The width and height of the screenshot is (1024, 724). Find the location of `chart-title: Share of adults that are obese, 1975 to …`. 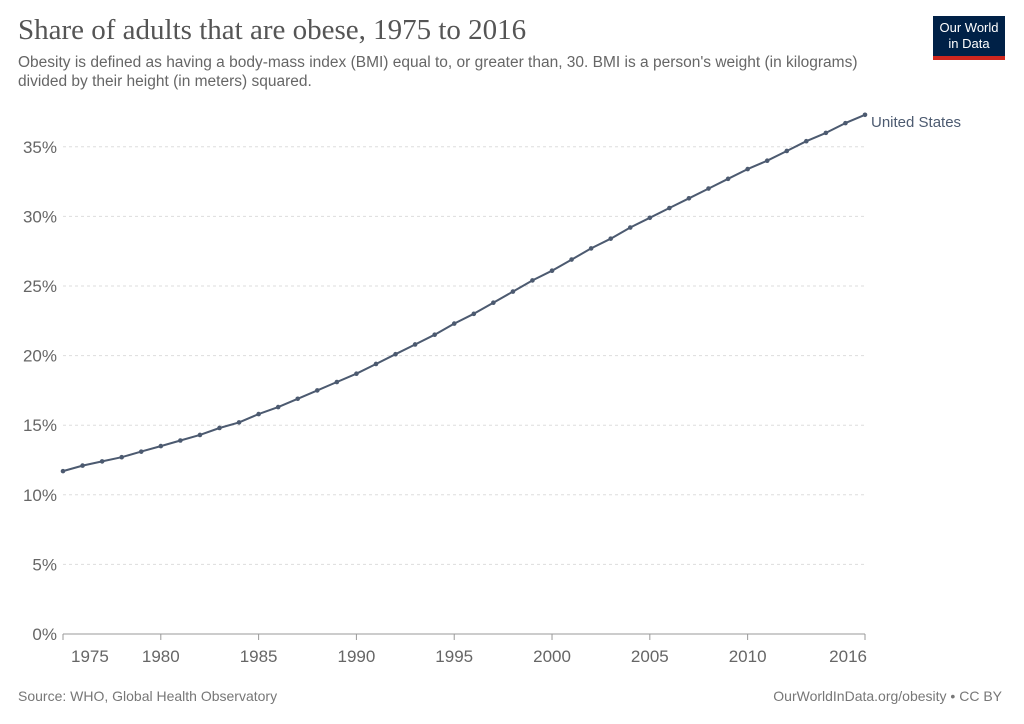

chart-title: Share of adults that are obese, 1975 to … is located at coordinates (272, 30).